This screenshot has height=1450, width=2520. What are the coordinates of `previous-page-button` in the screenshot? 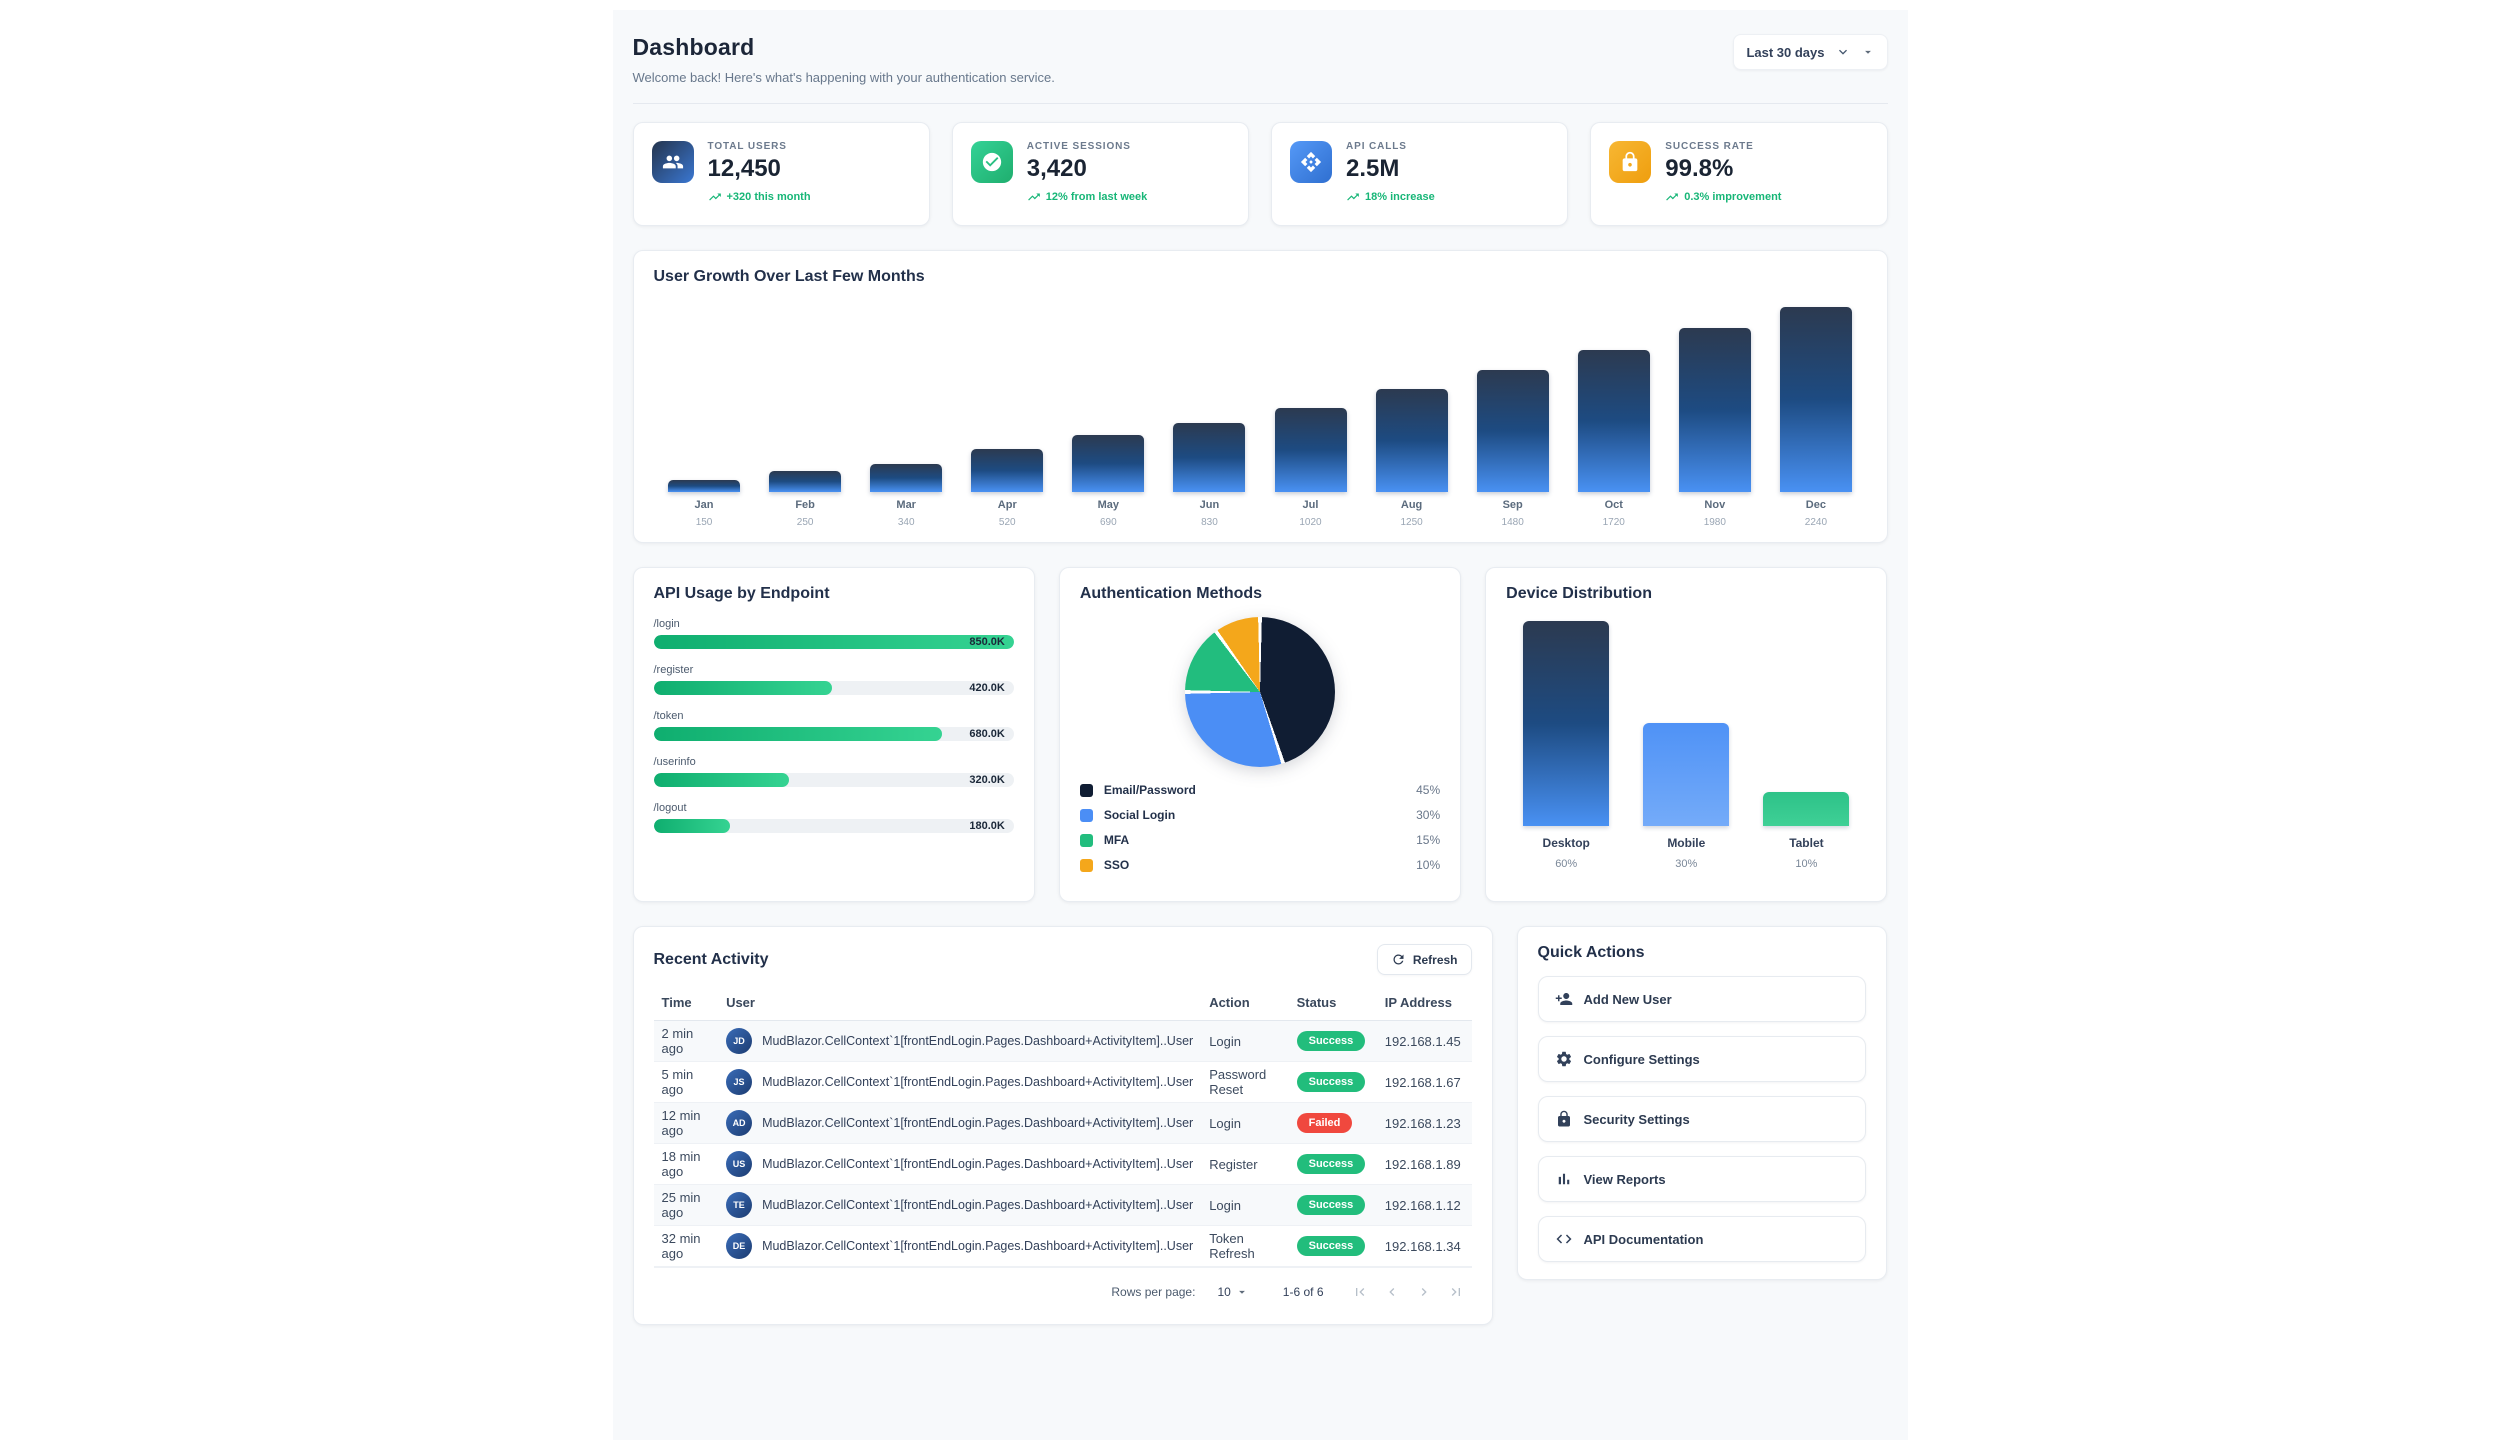 It's located at (1392, 1292).